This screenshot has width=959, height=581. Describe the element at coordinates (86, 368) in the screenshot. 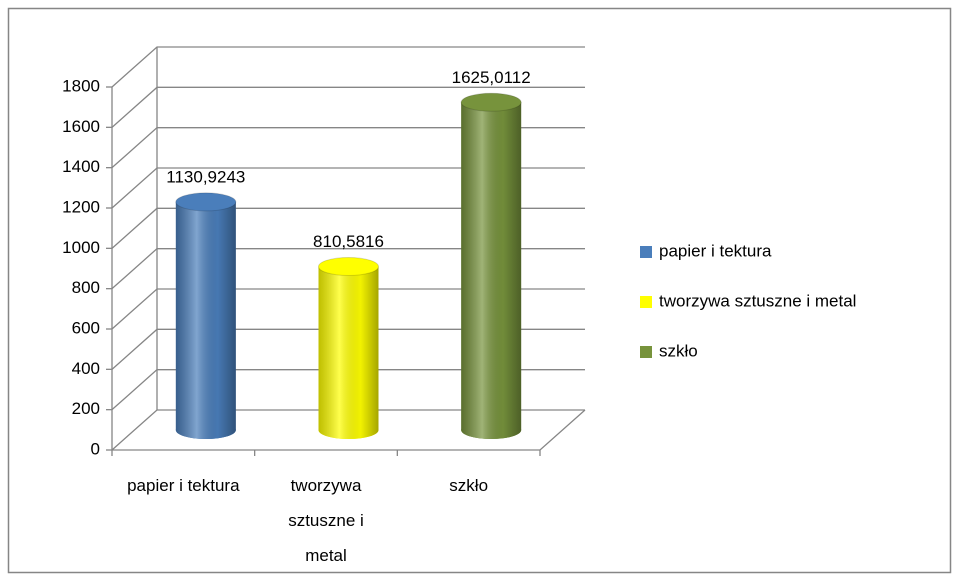

I see `y-tick-label: 400` at that location.